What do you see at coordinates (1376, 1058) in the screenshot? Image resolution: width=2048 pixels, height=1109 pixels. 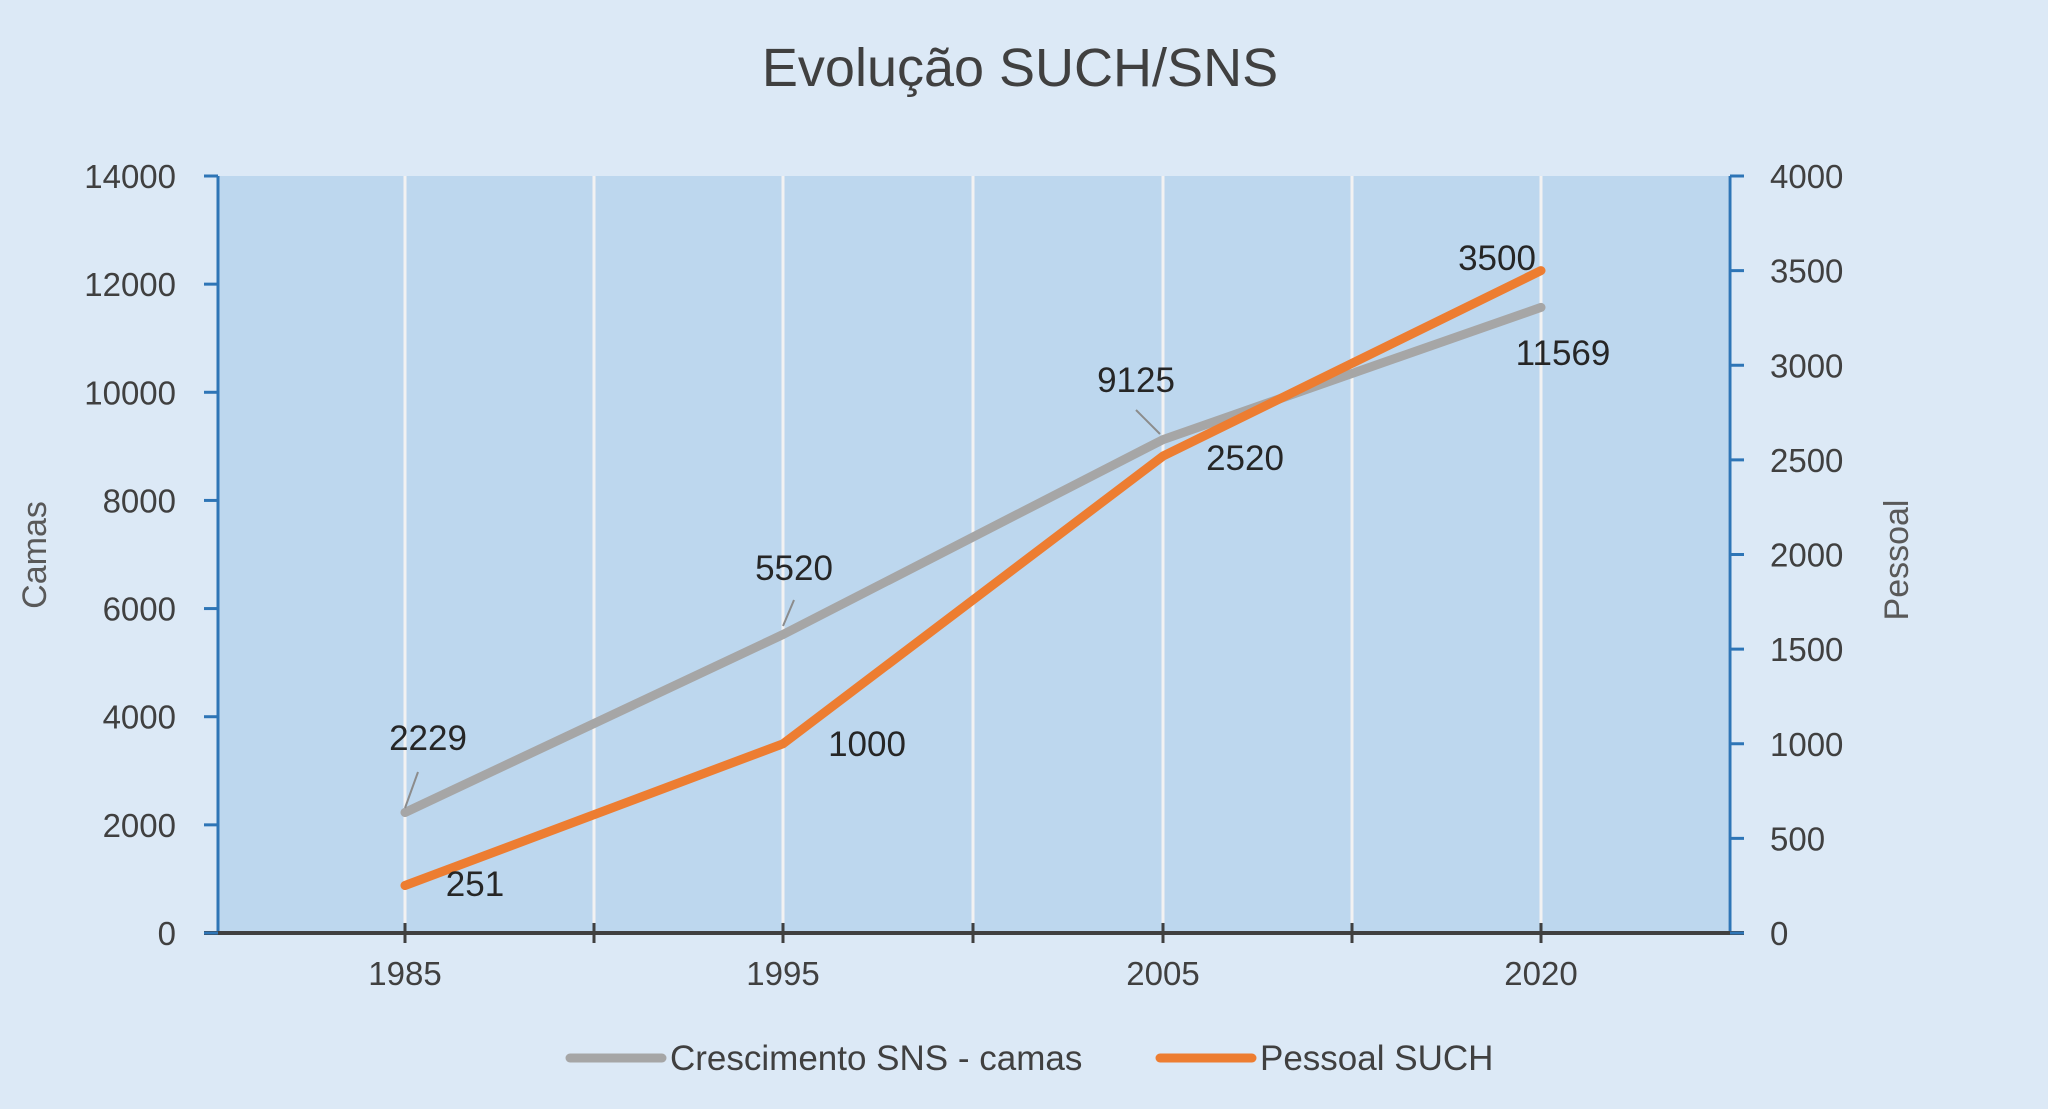 I see `legend-label: Pessoal SUCH` at bounding box center [1376, 1058].